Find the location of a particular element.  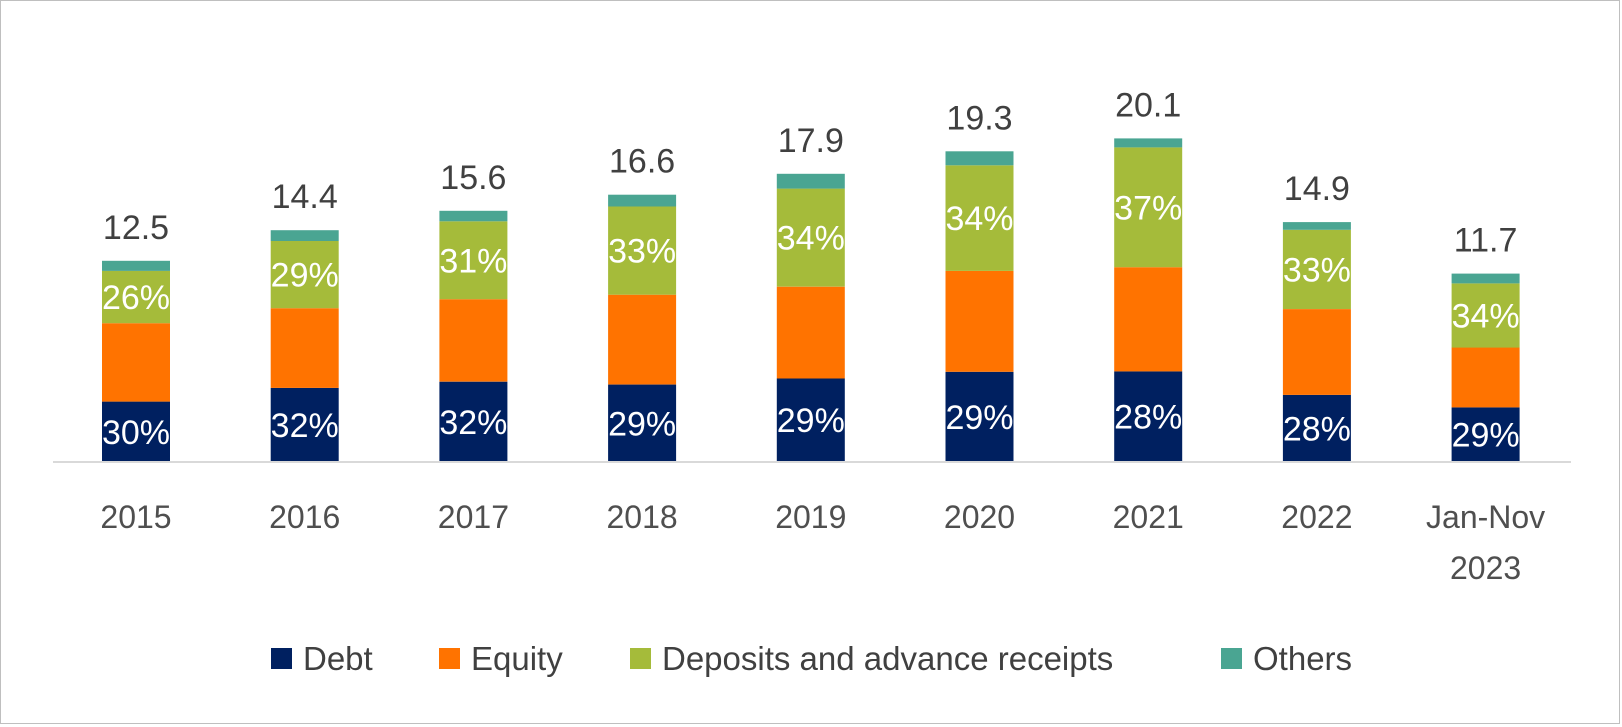

total-label-3: 16.6 is located at coordinates (642, 162).